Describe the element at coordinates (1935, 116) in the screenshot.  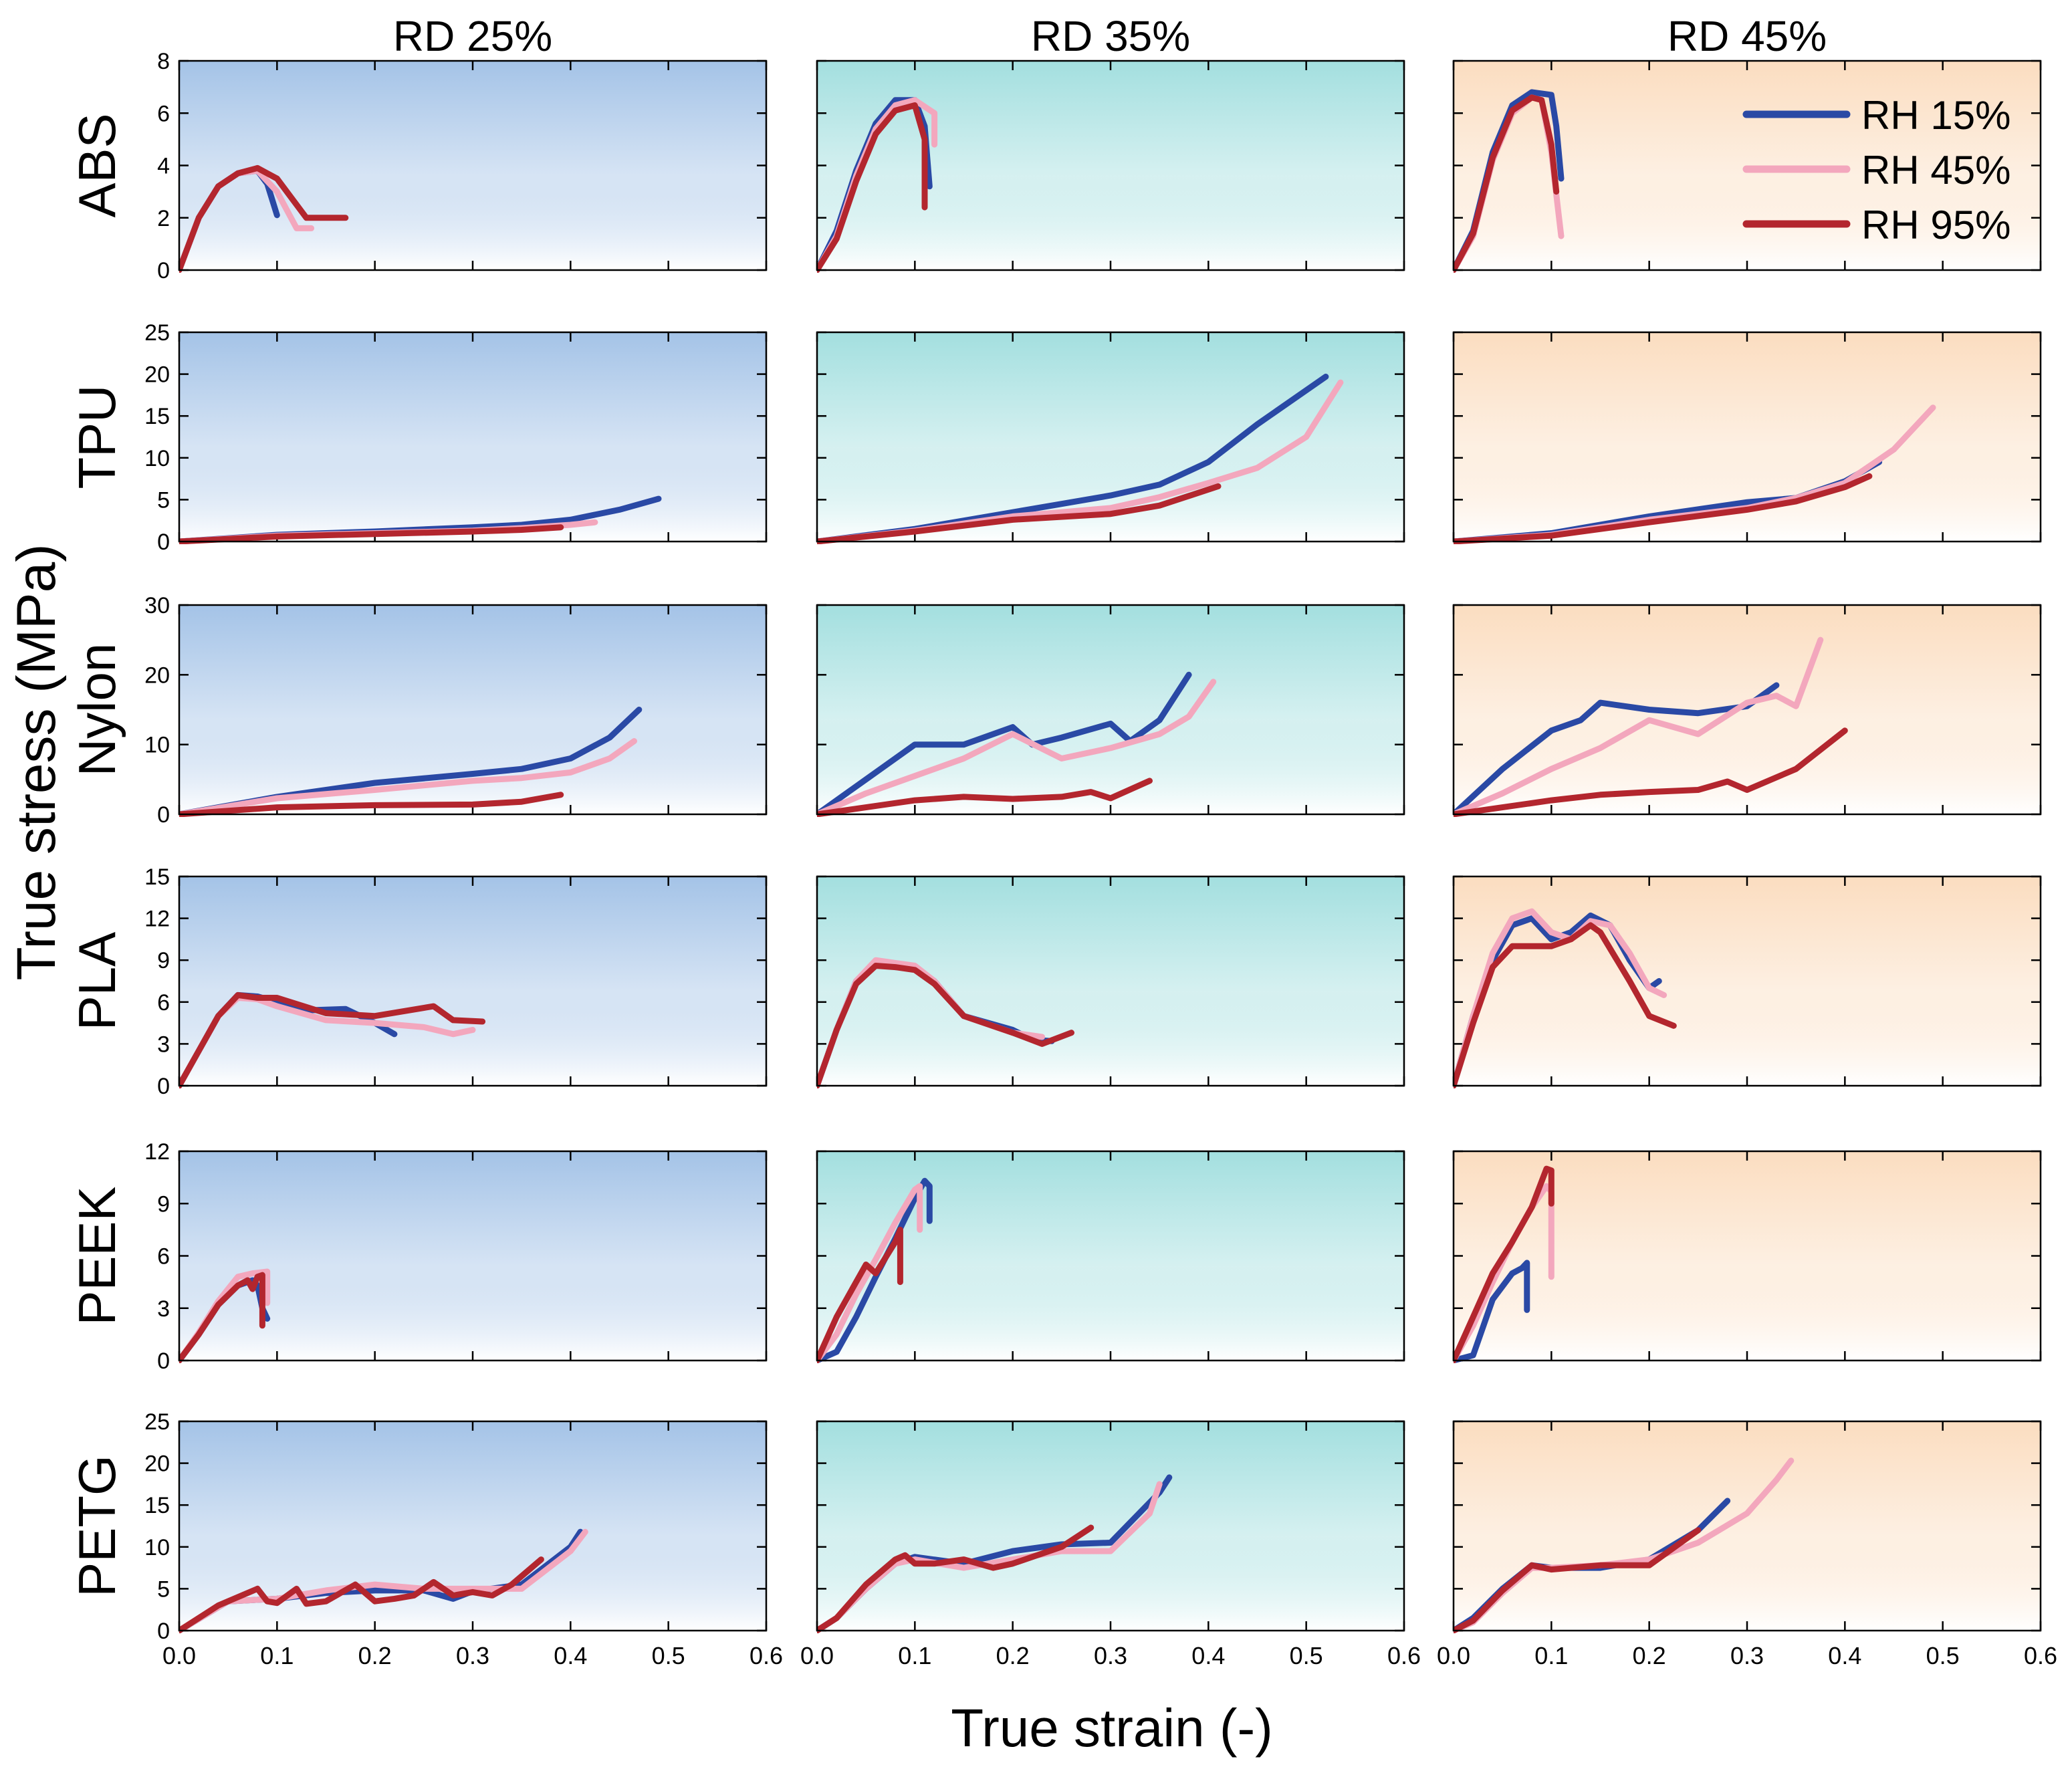
I see `legend-label-rh-15: RH 15%` at that location.